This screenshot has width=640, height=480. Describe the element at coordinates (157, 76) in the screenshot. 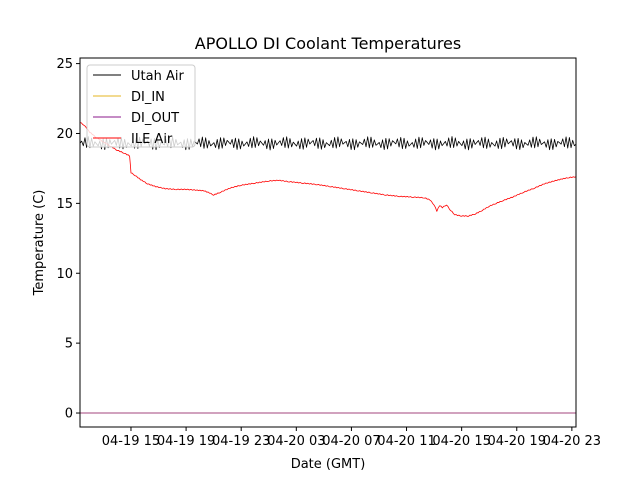

I see `legend-label: Utah Air` at that location.